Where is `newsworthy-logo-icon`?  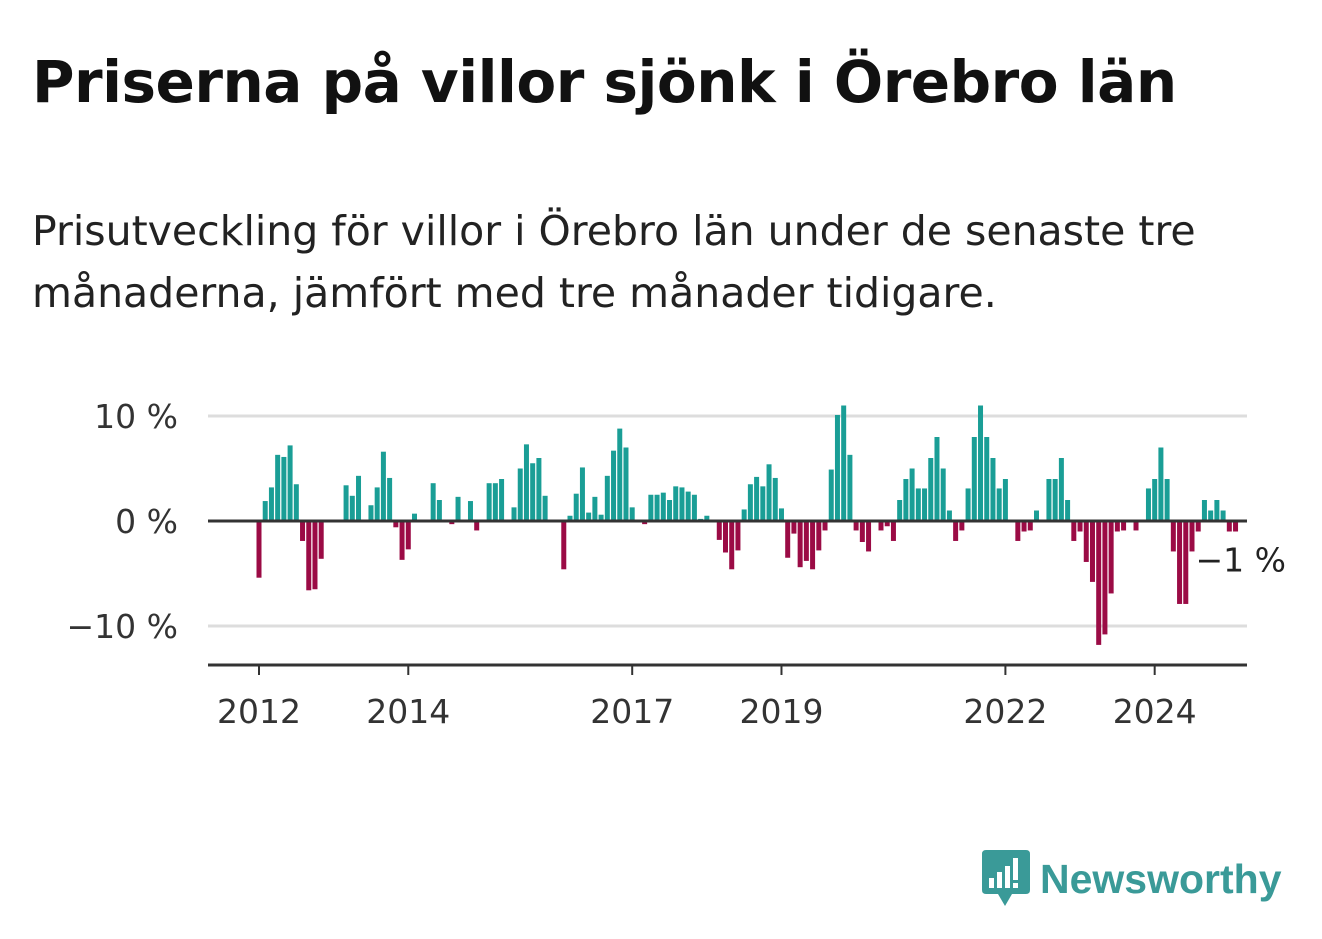
newsworthy-logo-icon is located at coordinates (1006, 878).